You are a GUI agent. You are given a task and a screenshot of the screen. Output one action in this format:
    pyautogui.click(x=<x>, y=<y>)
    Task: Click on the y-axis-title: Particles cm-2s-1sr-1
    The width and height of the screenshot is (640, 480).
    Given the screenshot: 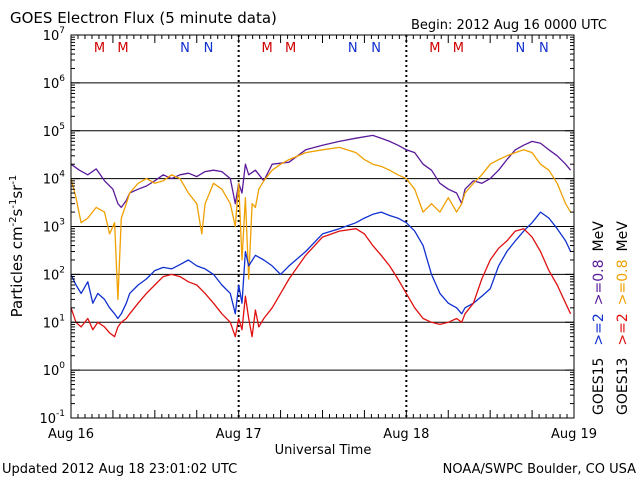 What is the action you would take?
    pyautogui.click(x=17, y=246)
    